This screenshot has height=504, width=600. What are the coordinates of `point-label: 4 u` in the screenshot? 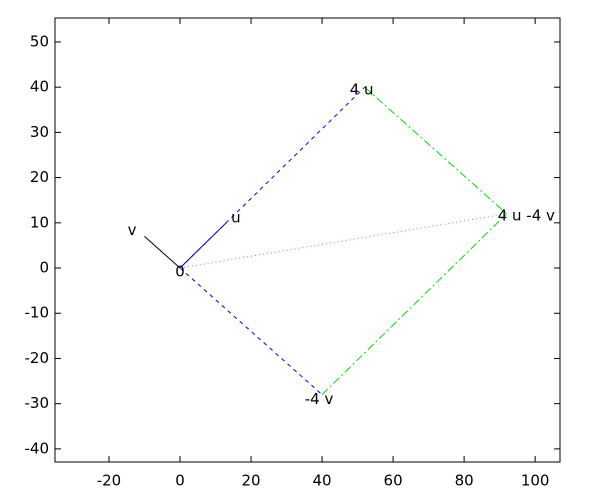 It's located at (362, 90).